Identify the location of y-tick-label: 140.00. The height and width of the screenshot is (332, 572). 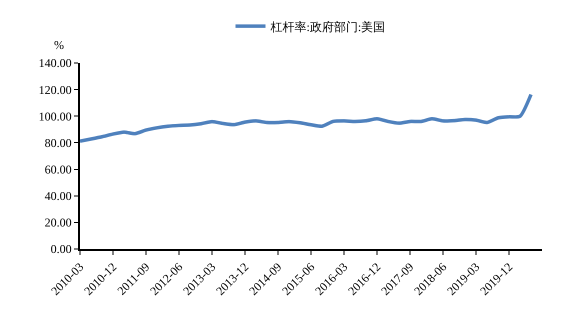
(55, 63).